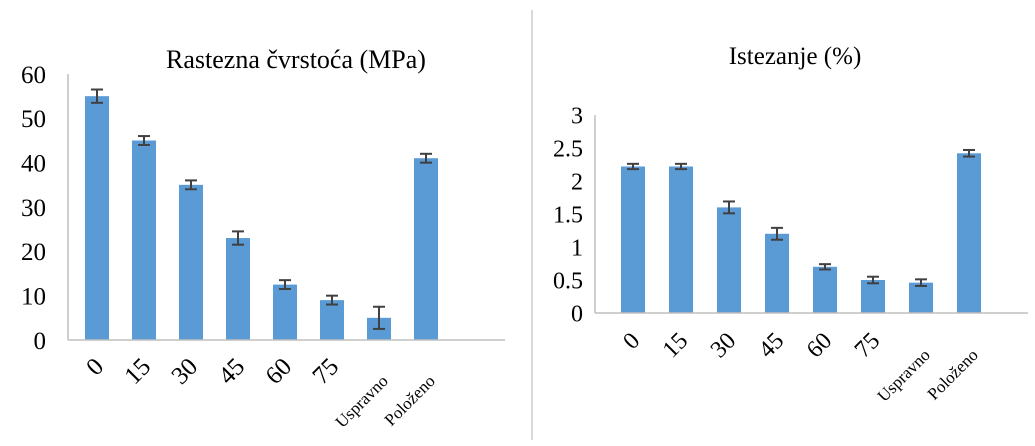 The height and width of the screenshot is (446, 1035). Describe the element at coordinates (568, 215) in the screenshot. I see `y-tick-label: 1.5` at that location.